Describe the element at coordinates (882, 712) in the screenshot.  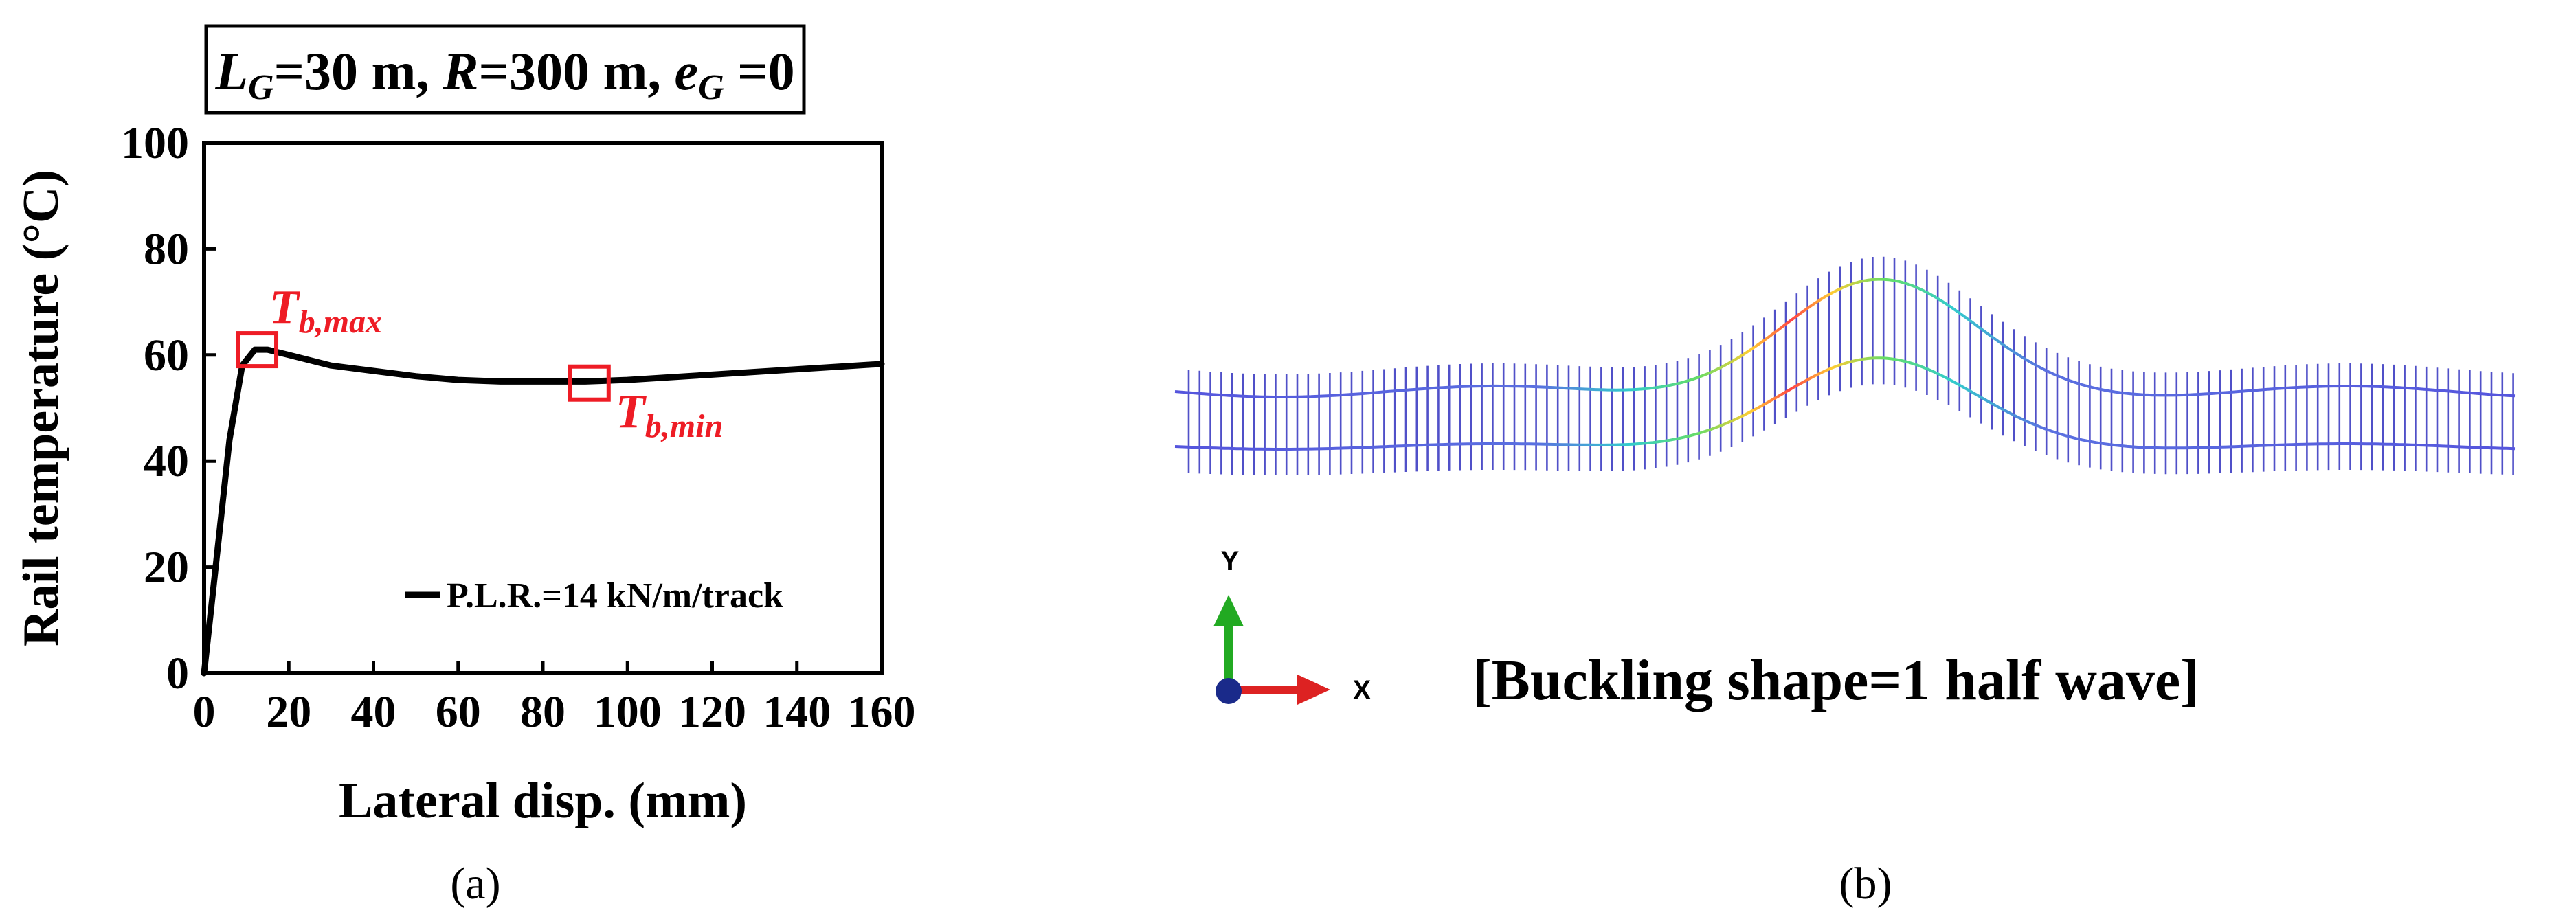
I see `x-tick-label: 160` at that location.